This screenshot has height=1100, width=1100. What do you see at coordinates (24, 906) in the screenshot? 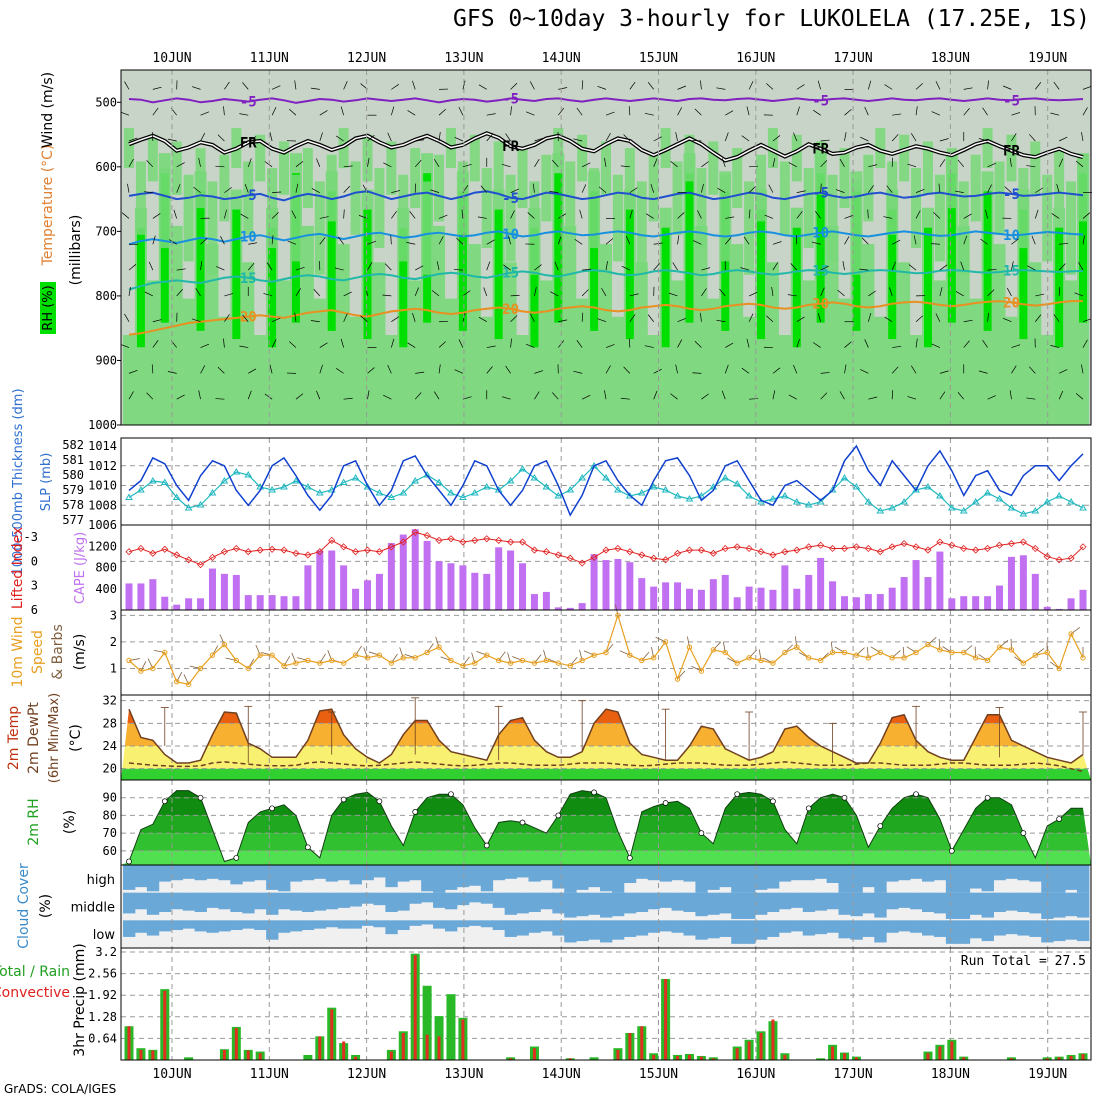
I see `cloud-title: Cloud Cover` at bounding box center [24, 906].